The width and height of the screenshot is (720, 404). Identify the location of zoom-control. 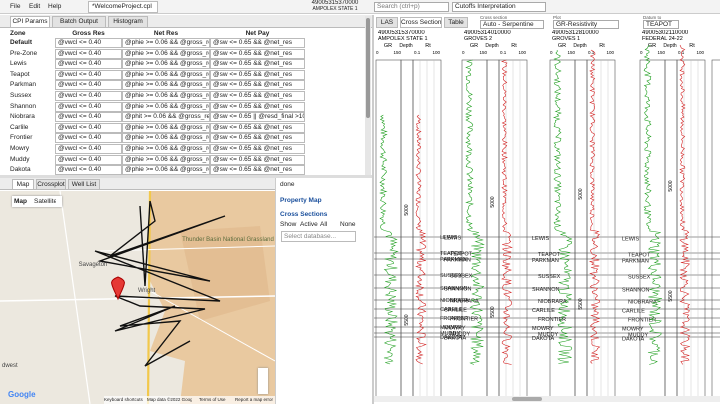
(263, 381).